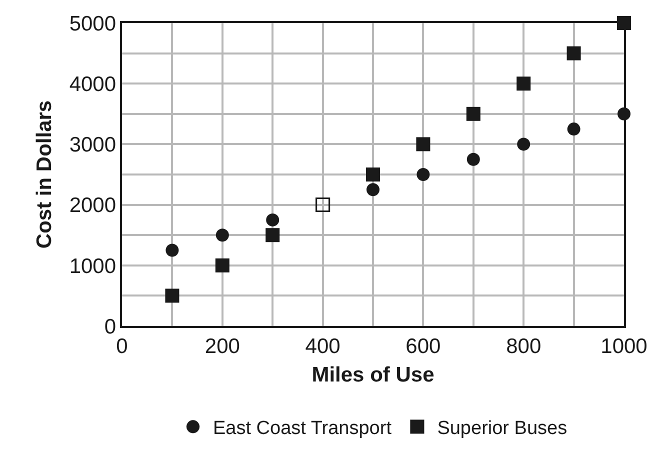 Image resolution: width=654 pixels, height=458 pixels. I want to click on y-tick-label: 2000, so click(92, 206).